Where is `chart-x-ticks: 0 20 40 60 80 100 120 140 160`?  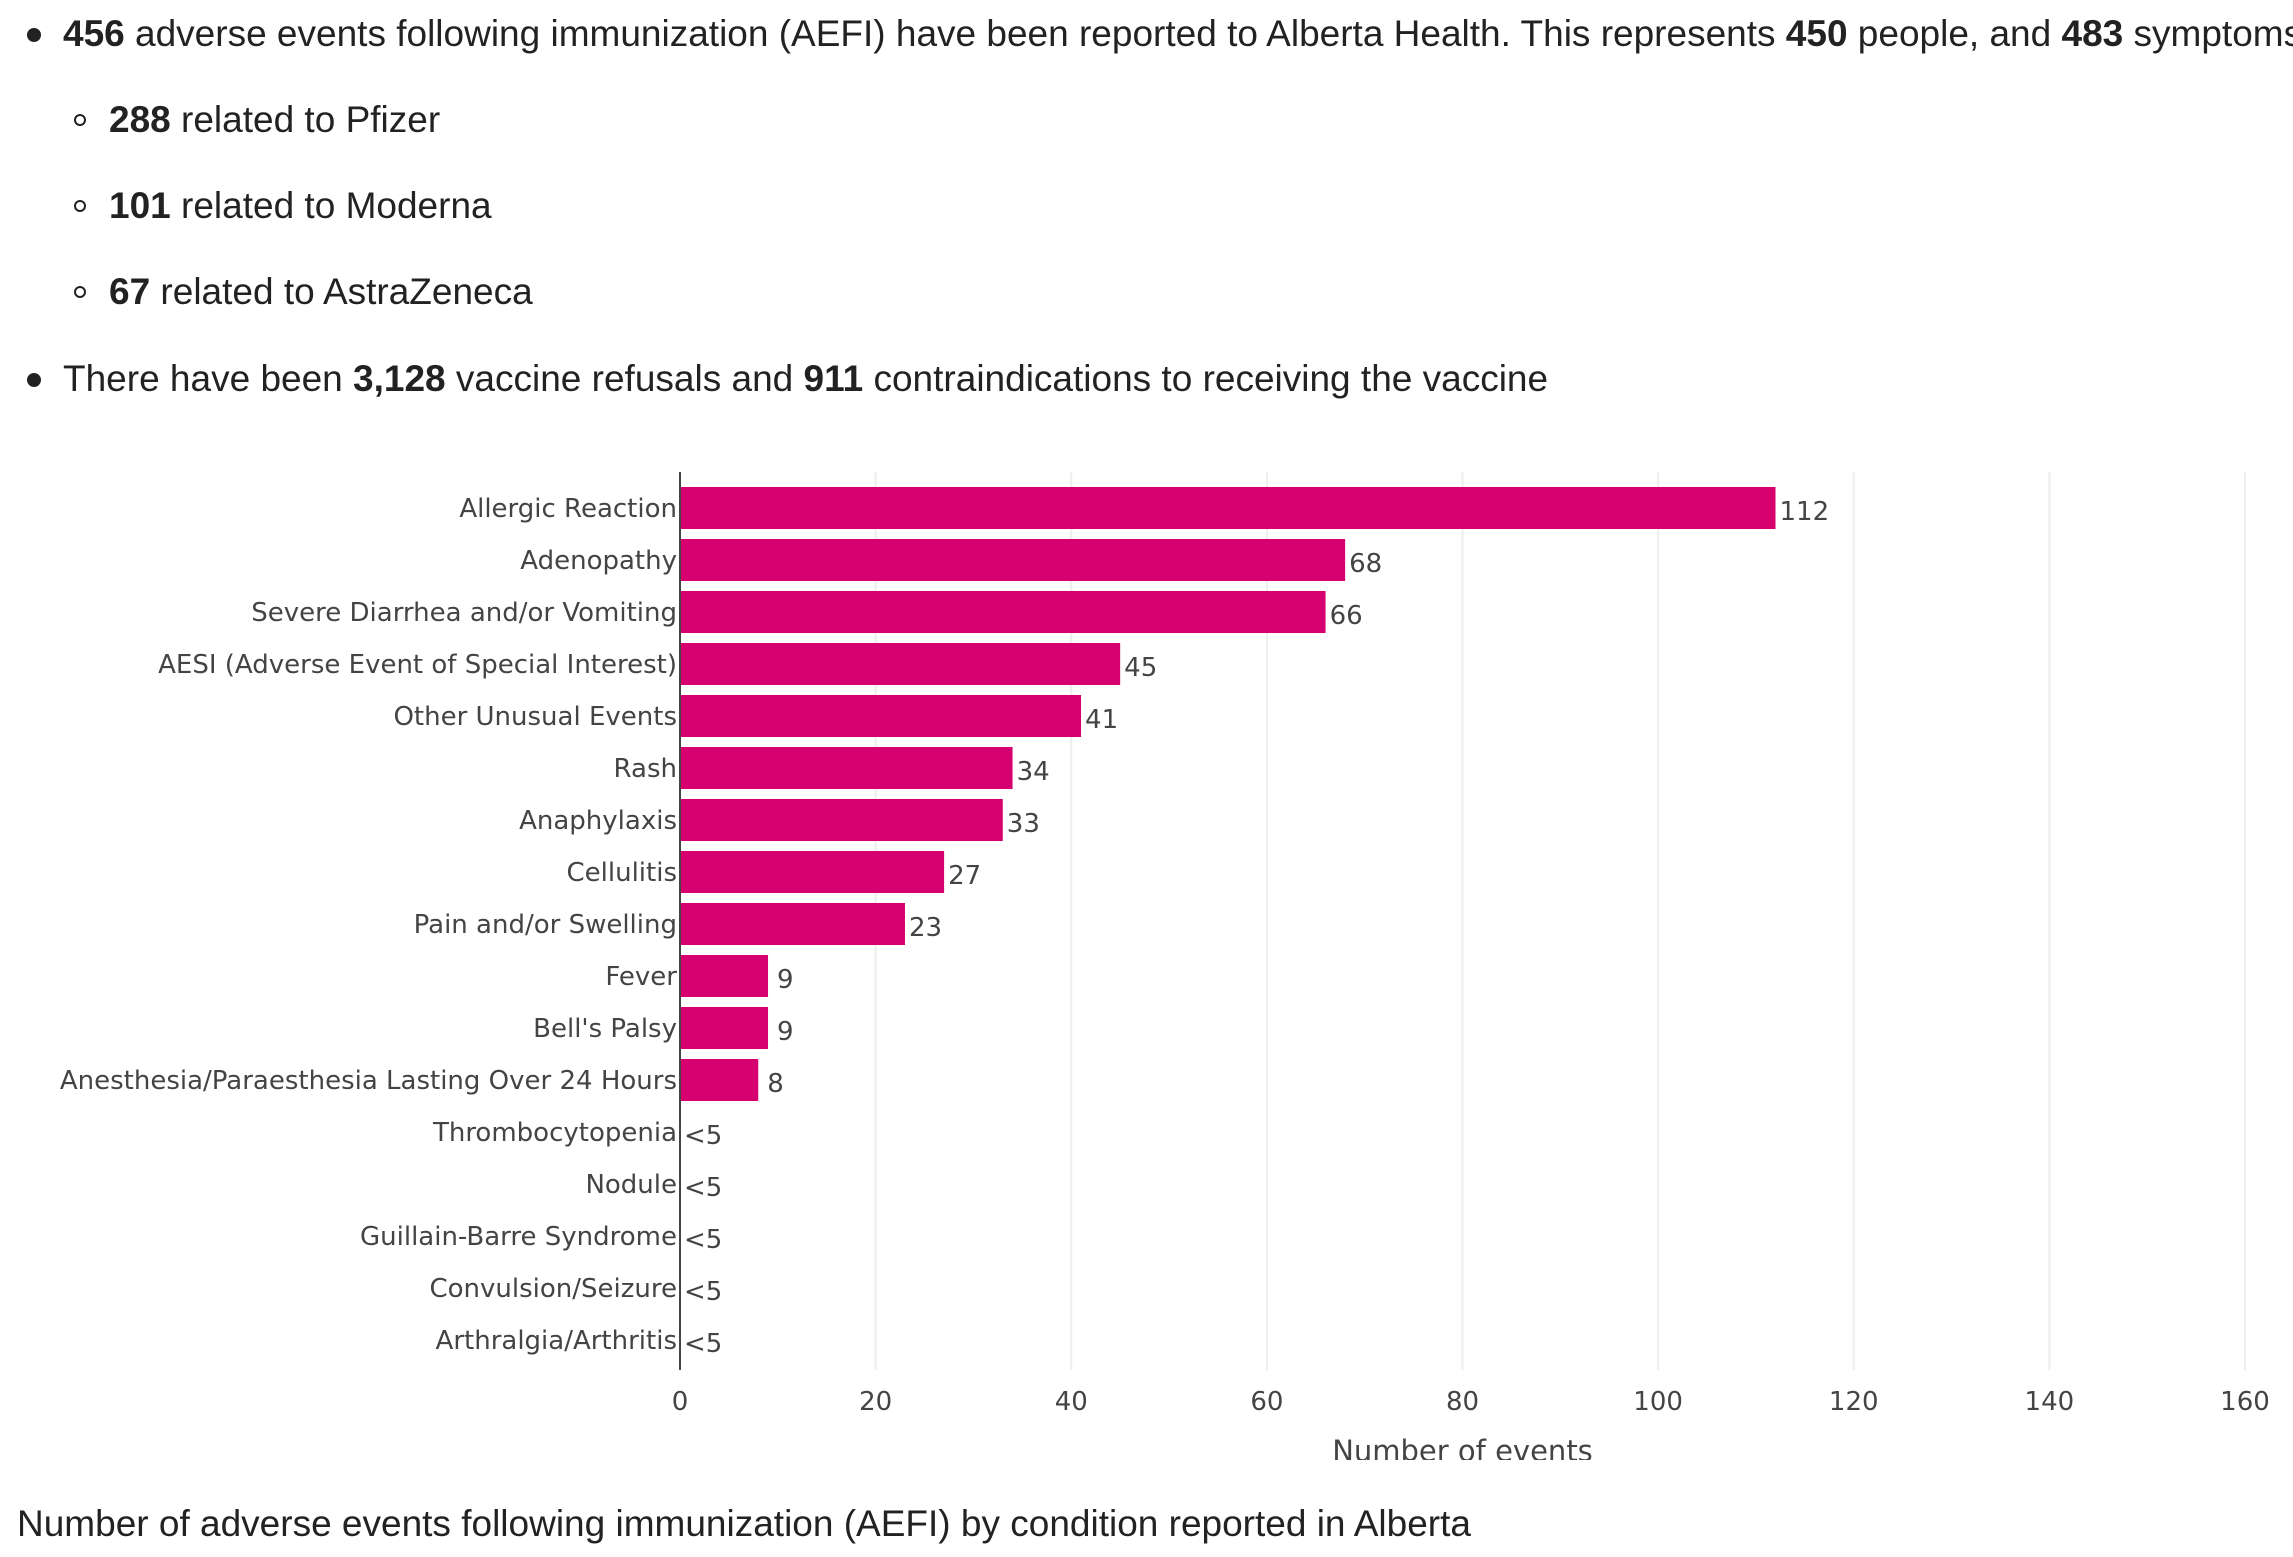 chart-x-ticks: 0 20 40 60 80 100 120 140 160 is located at coordinates (1471, 1402).